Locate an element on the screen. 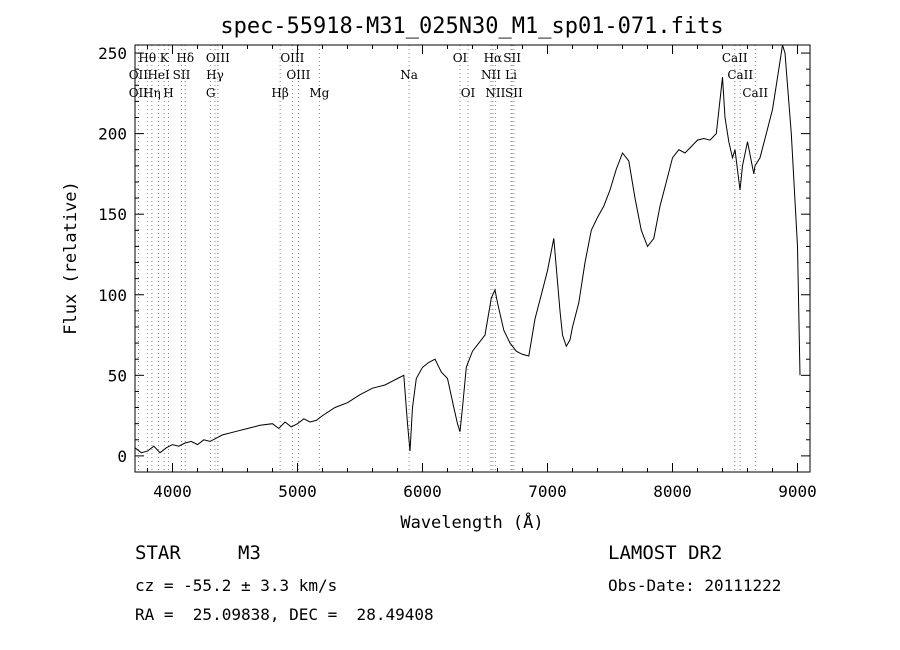  line-label-22: Hβ is located at coordinates (279, 93).